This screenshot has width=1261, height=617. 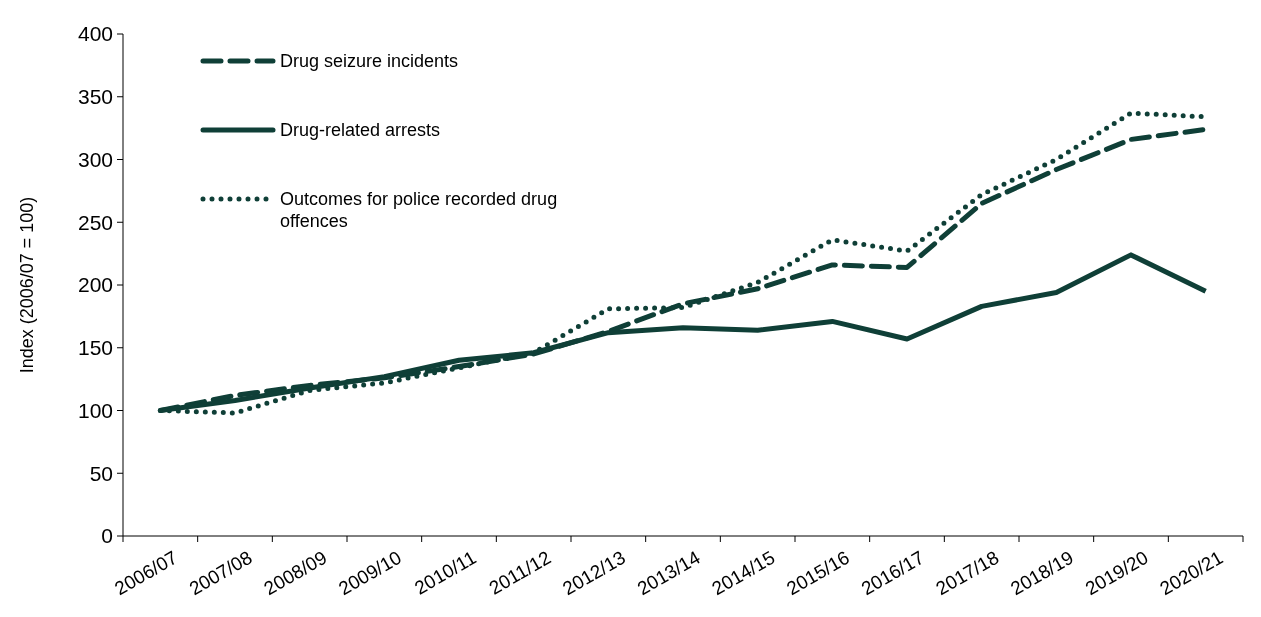 What do you see at coordinates (95, 285) in the screenshot?
I see `y-tick-label: 200` at bounding box center [95, 285].